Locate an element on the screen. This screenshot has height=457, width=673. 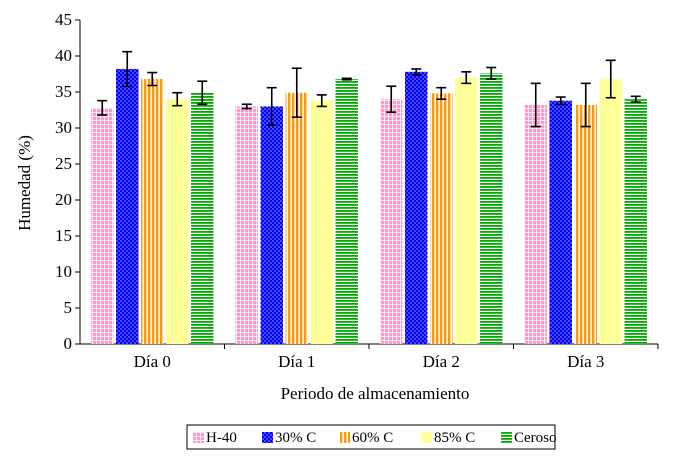
legend-label: 85% C is located at coordinates (454, 438).